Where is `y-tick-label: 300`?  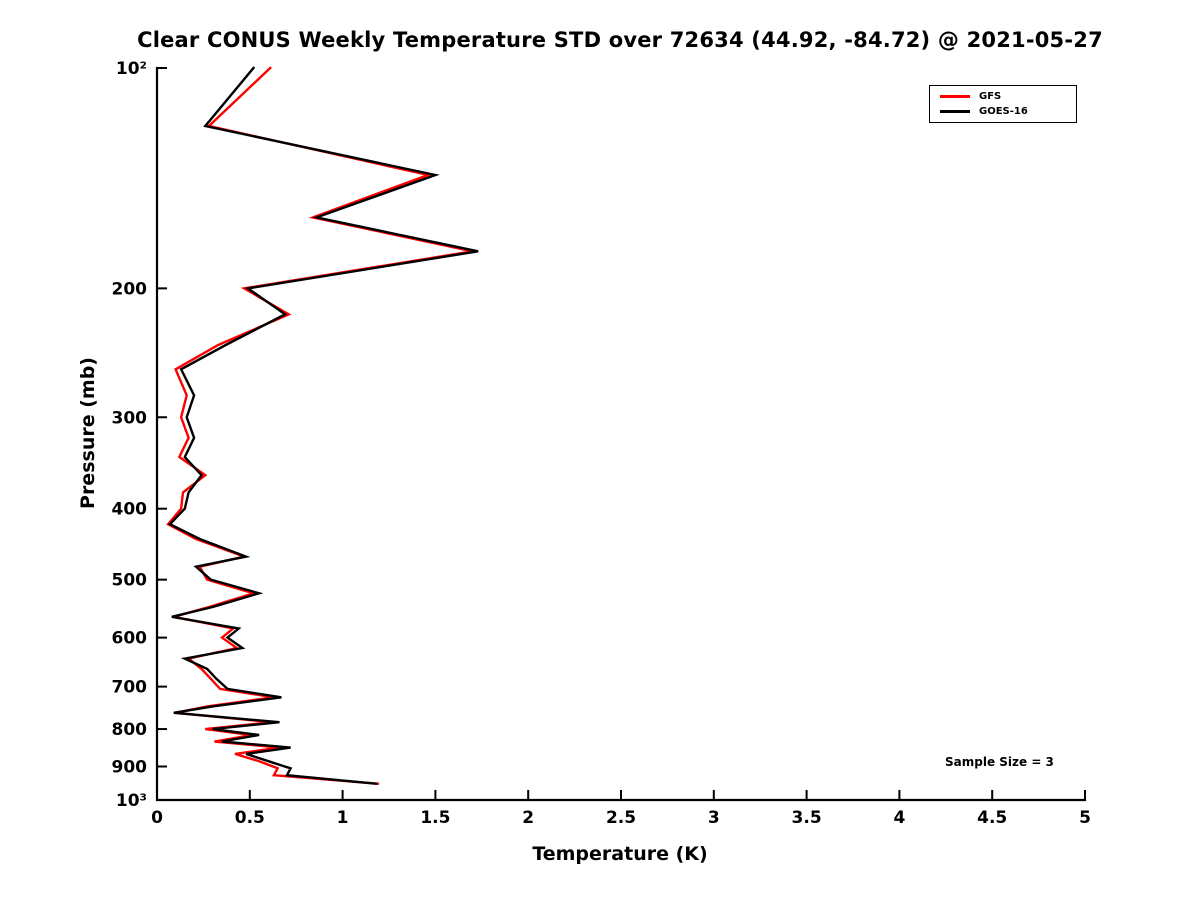 y-tick-label: 300 is located at coordinates (130, 418).